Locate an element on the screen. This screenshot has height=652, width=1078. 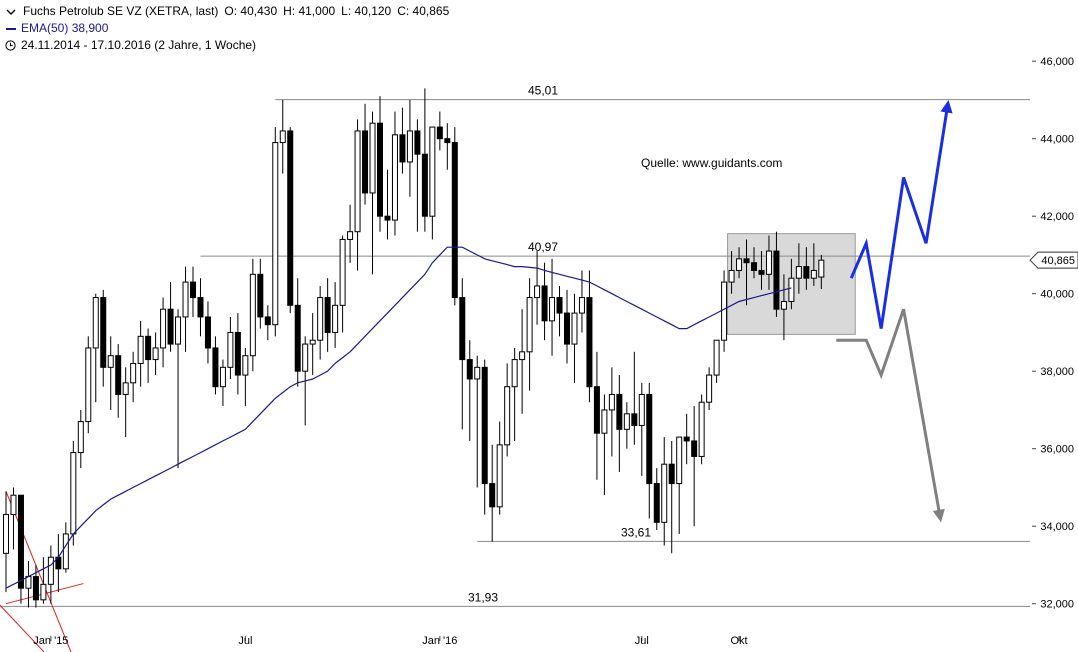
chevron-down-icon is located at coordinates (10, 12).